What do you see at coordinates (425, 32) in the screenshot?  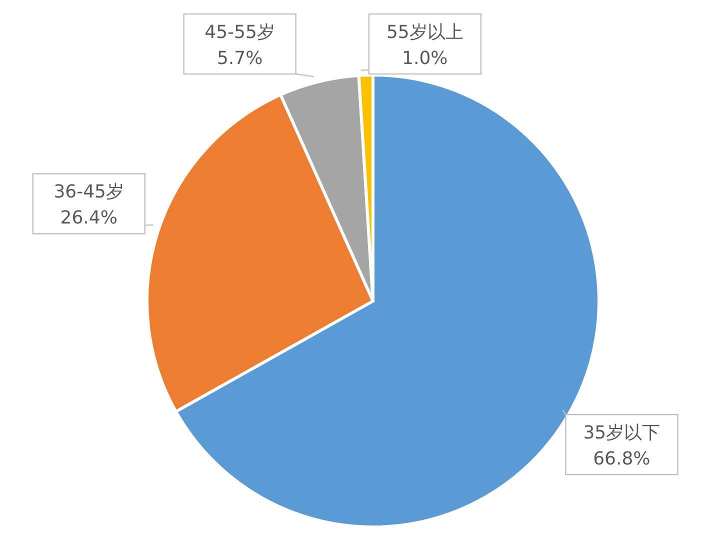 I see `slice-label: 55岁以上` at bounding box center [425, 32].